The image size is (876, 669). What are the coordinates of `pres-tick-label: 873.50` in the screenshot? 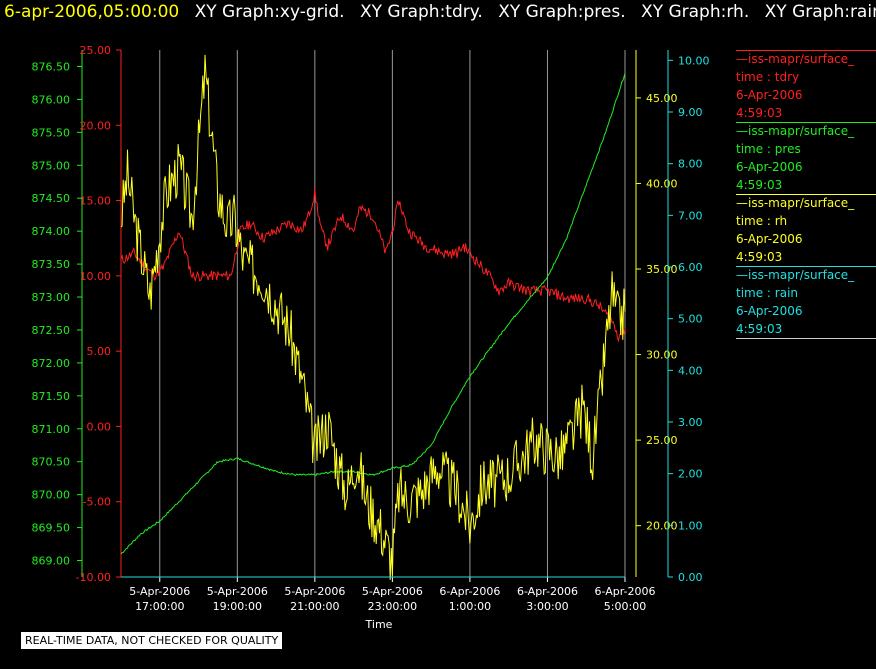 It's located at (51, 264).